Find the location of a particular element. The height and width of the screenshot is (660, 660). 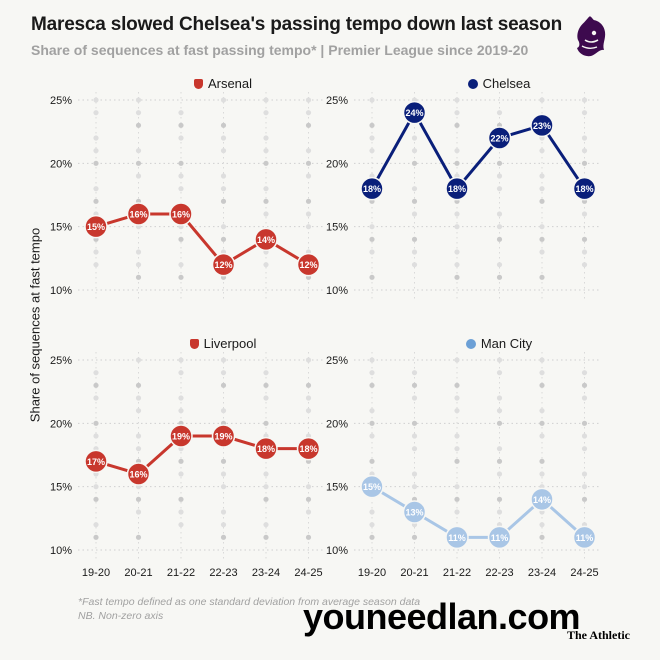

series-line is located at coordinates (478, 151).